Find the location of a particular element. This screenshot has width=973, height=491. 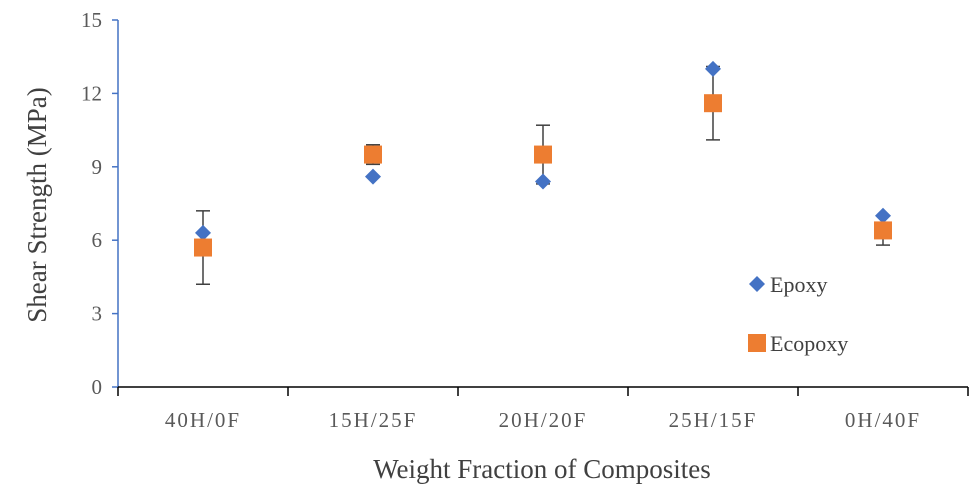

x-axis: 40H/0F 15H/25F 20H/20F 25H/15F 0H/40F is located at coordinates (543, 409).